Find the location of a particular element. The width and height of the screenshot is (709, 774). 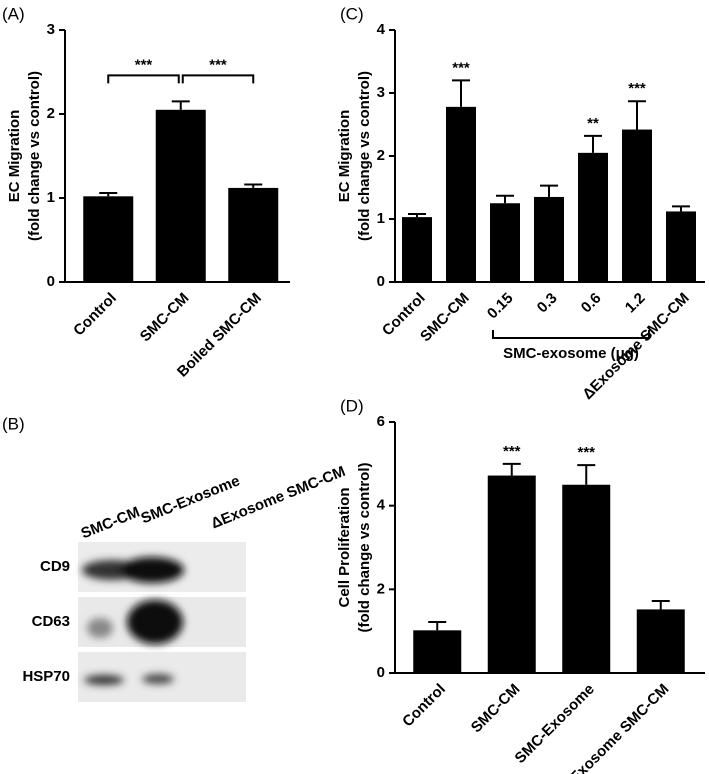

panel-label: (D) is located at coordinates (352, 405).